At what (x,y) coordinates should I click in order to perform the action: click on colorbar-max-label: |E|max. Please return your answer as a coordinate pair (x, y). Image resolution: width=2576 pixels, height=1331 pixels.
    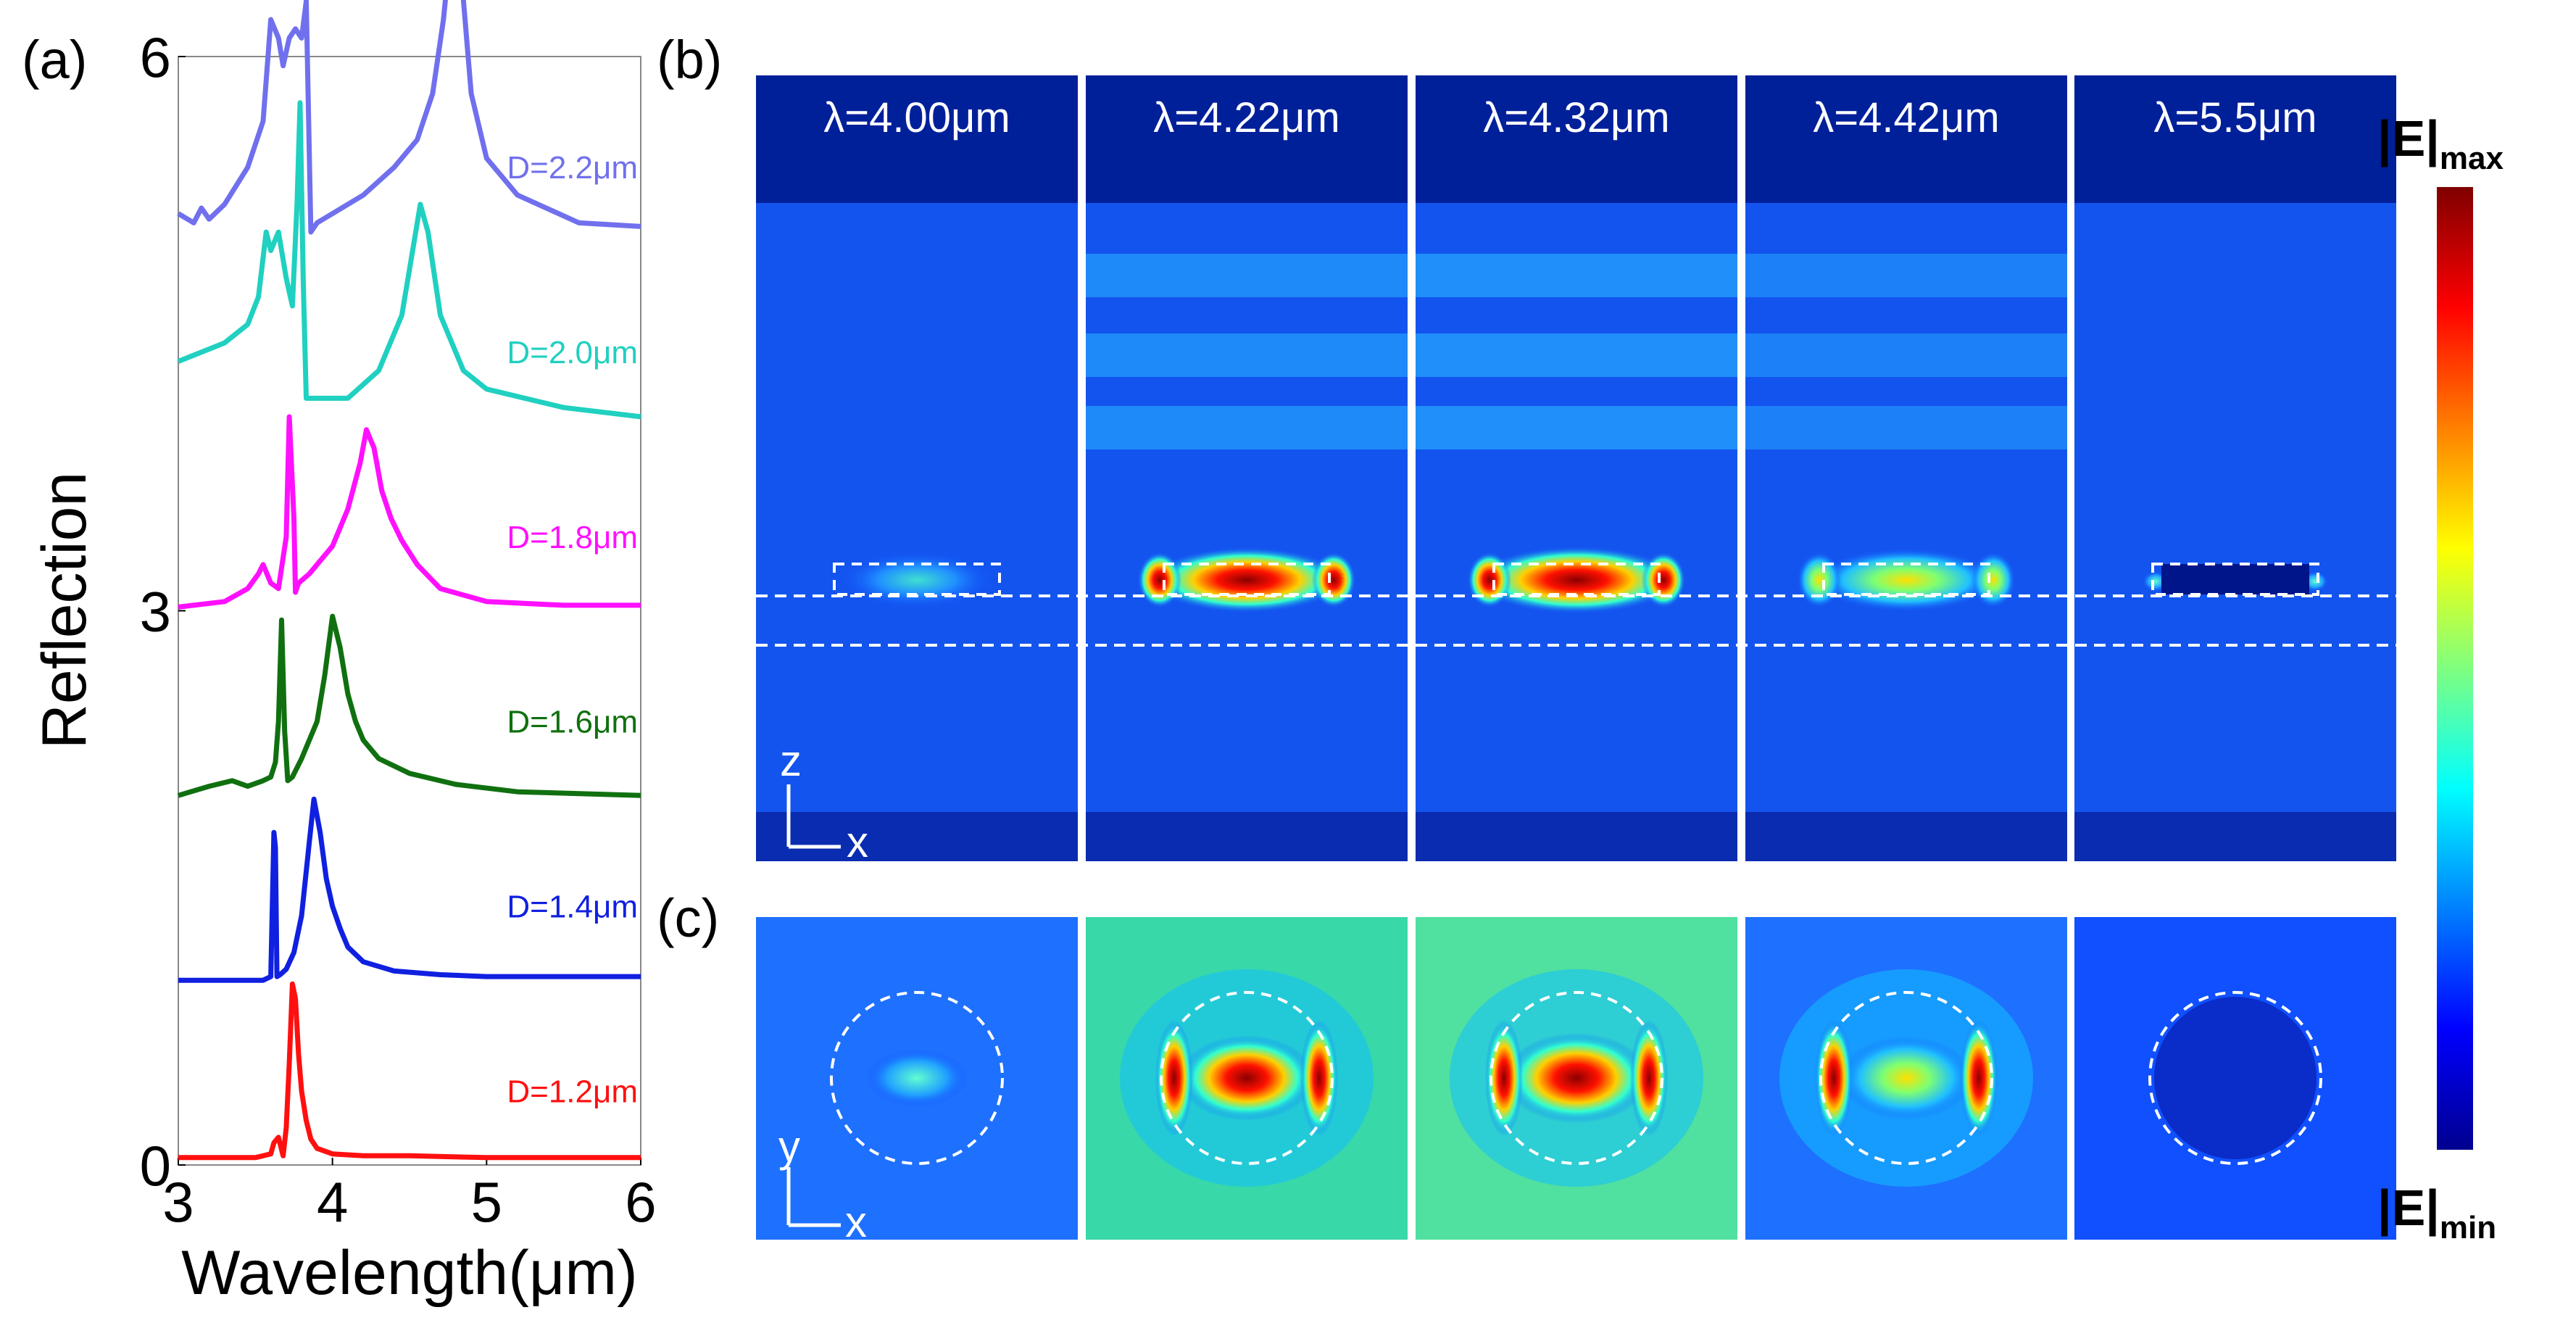
    Looking at the image, I should click on (2440, 143).